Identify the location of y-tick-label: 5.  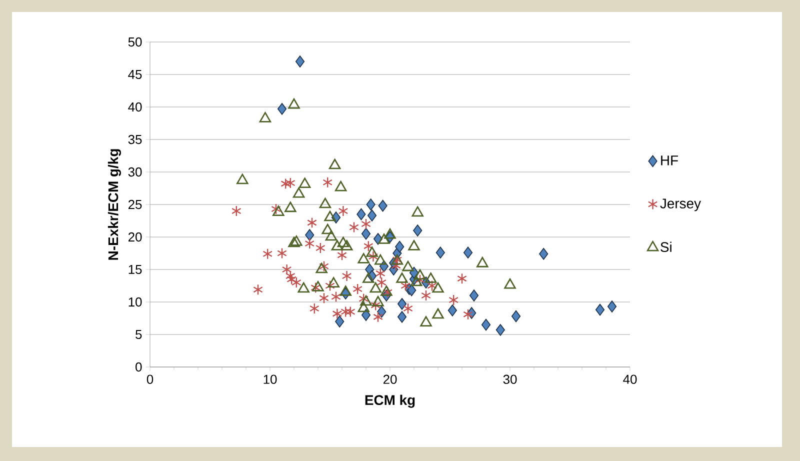
(139, 334).